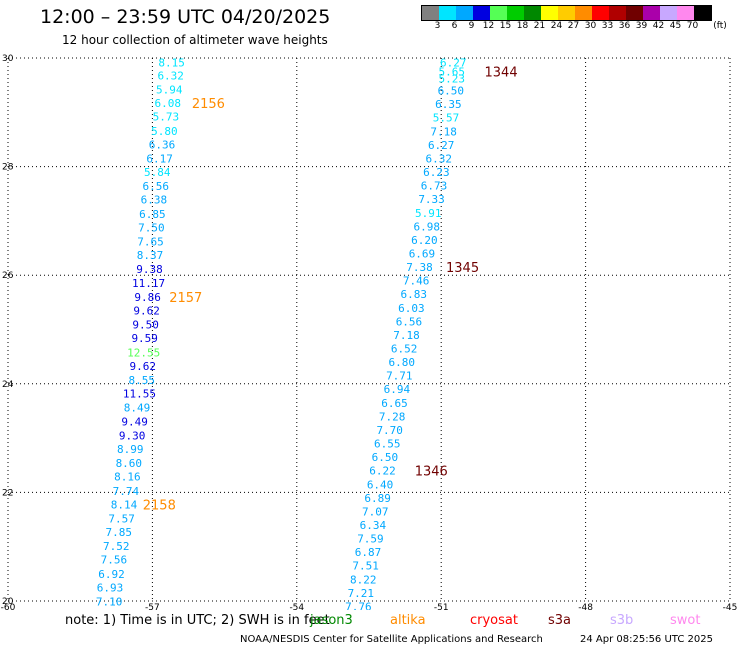  I want to click on wave-height-value: 9.50, so click(145, 325).